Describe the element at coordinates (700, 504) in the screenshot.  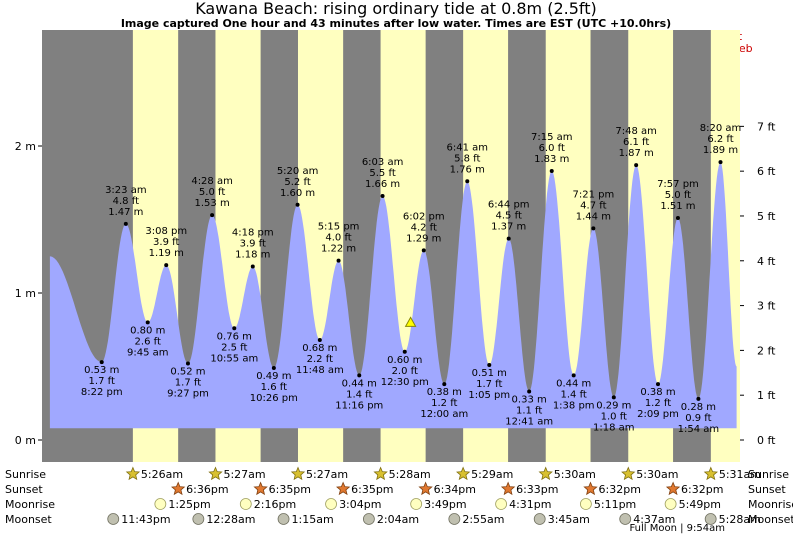
I see `moonrise-time: 5:49pm` at that location.